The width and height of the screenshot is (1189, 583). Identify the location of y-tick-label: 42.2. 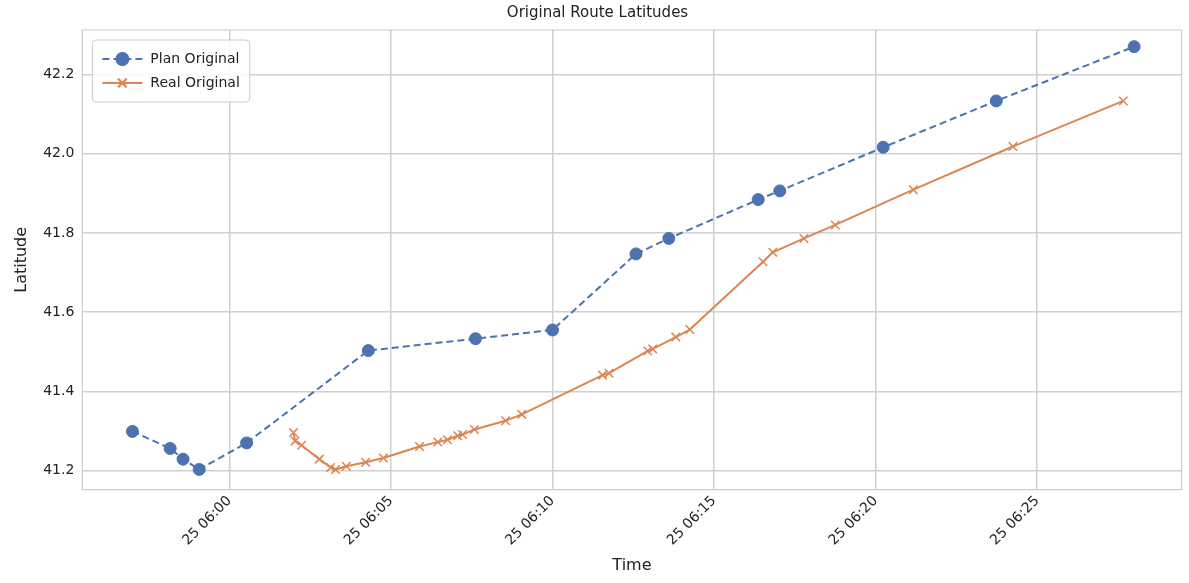
(59, 73).